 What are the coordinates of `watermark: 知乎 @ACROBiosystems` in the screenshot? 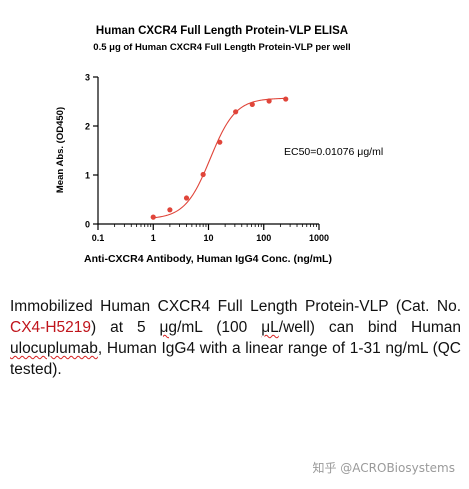 It's located at (383, 468).